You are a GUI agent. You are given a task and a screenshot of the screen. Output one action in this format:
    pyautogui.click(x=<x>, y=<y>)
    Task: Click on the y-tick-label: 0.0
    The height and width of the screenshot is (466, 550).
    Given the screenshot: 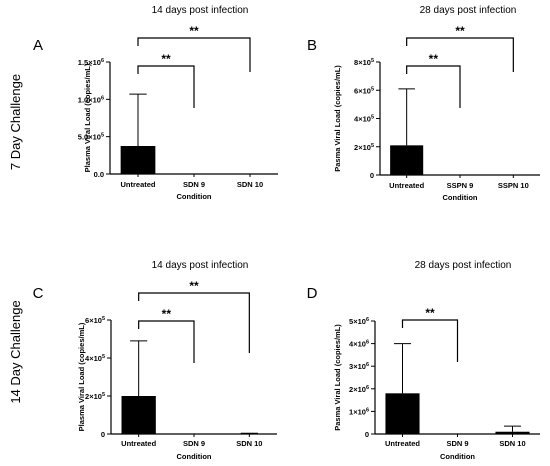 What is the action you would take?
    pyautogui.click(x=99, y=174)
    